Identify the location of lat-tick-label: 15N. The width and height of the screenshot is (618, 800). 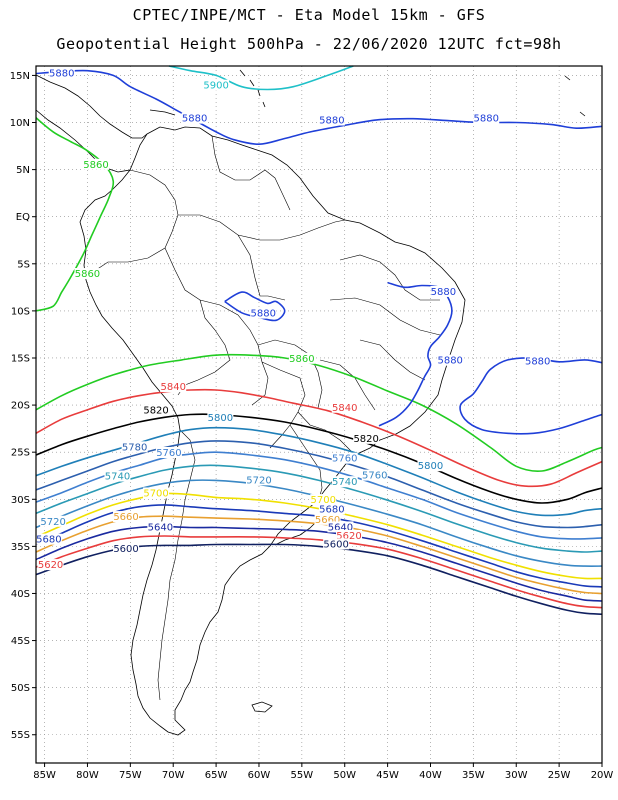
(20, 76).